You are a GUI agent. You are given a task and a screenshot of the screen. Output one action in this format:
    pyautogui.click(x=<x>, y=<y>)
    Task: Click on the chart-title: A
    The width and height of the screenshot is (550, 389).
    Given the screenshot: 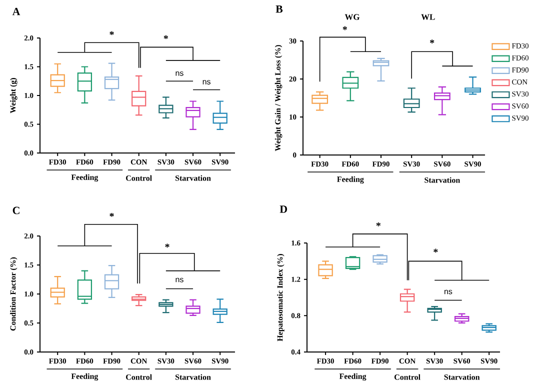 What is the action you would take?
    pyautogui.click(x=16, y=12)
    